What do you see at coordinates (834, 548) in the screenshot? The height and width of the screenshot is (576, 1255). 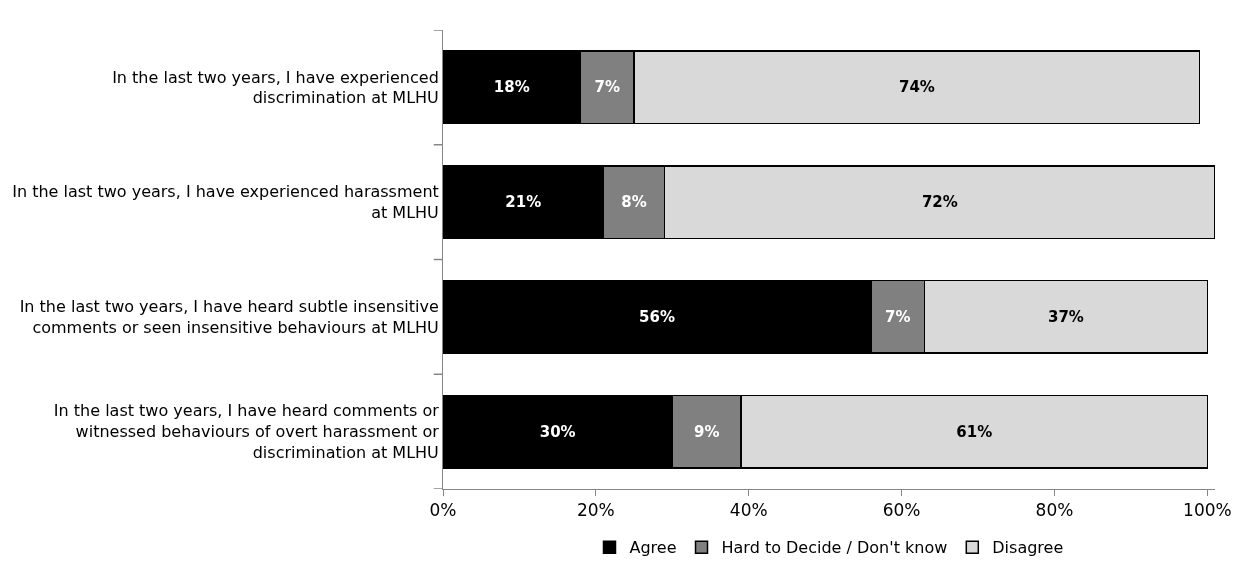 I see `legend-label: Hard to Decide / Don't know` at bounding box center [834, 548].